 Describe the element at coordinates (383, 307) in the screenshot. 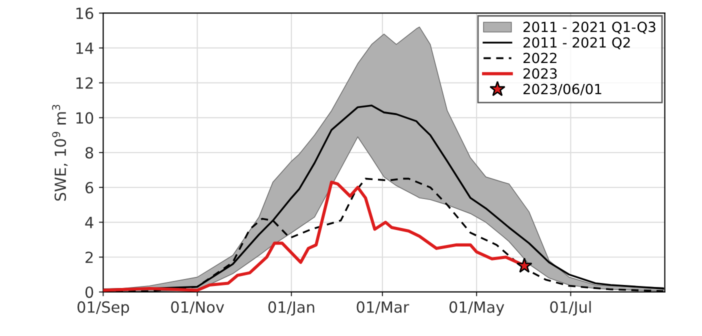

I see `x-tick-label: 01/Mar` at that location.